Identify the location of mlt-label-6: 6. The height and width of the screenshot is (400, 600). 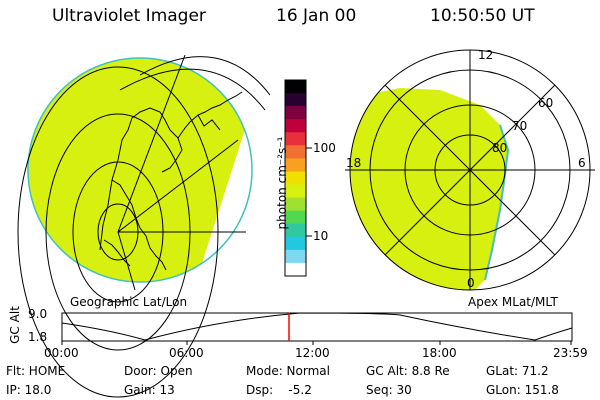
(582, 163).